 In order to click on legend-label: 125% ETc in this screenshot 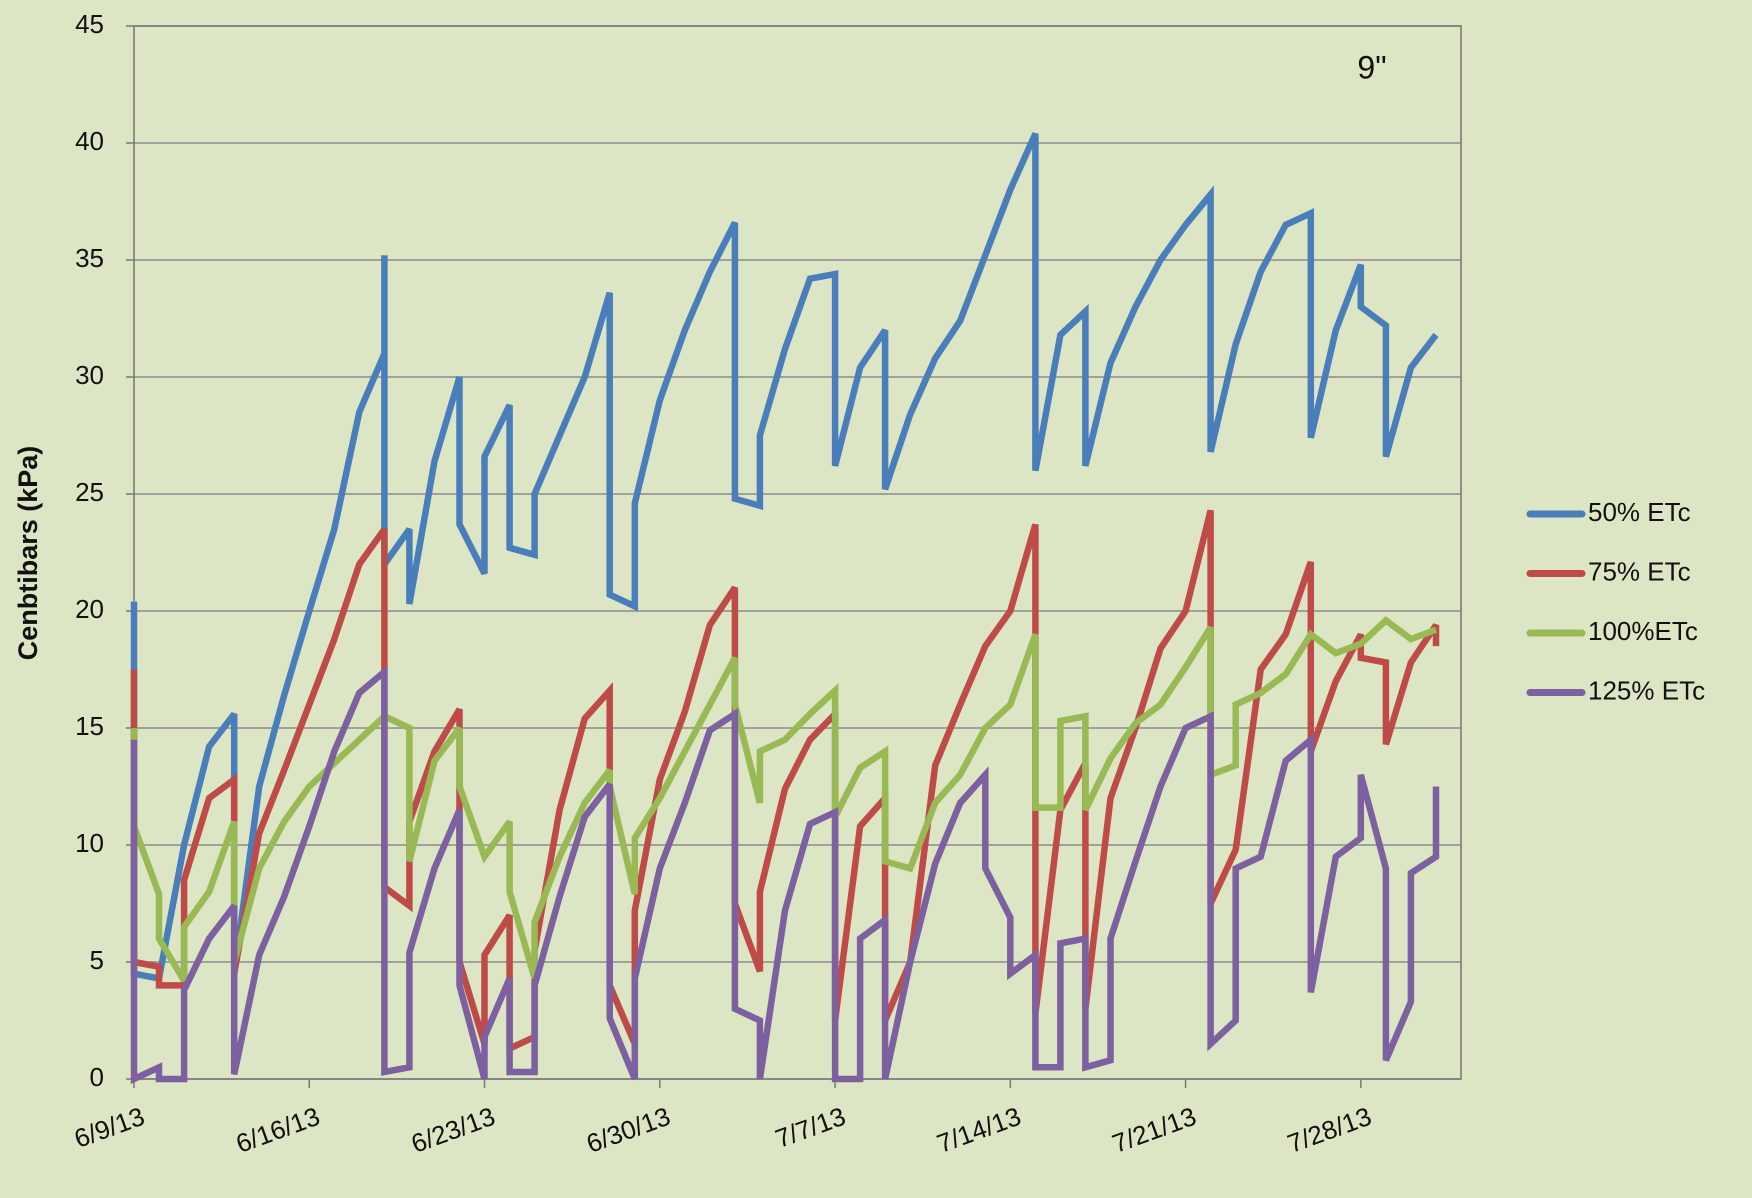, I will do `click(1646, 690)`.